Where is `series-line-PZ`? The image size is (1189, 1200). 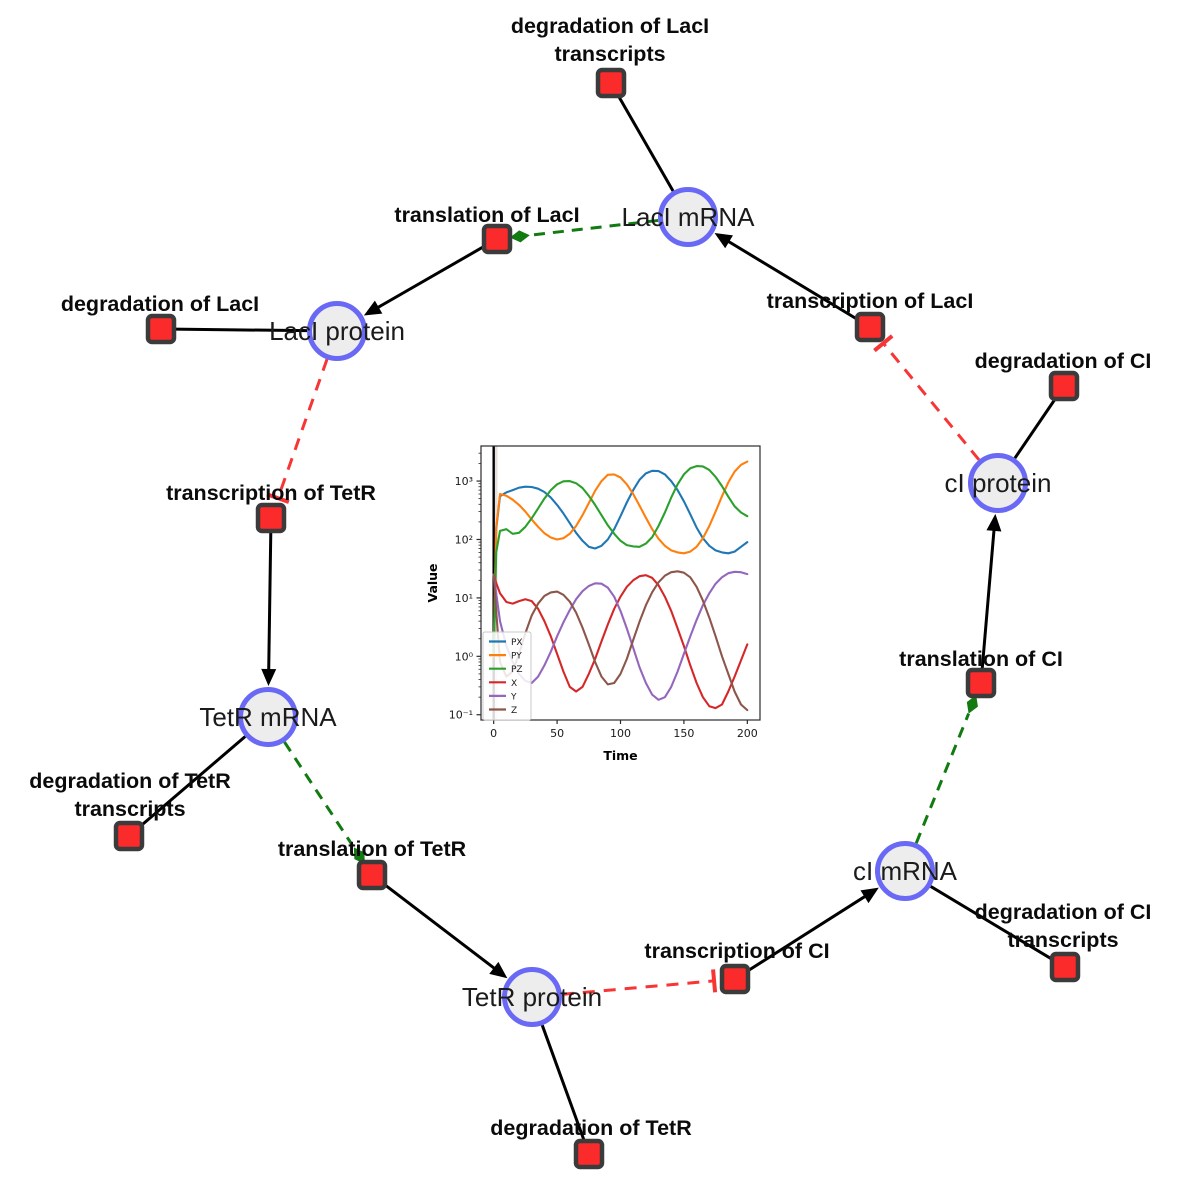
series-line-PZ is located at coordinates (620, 561).